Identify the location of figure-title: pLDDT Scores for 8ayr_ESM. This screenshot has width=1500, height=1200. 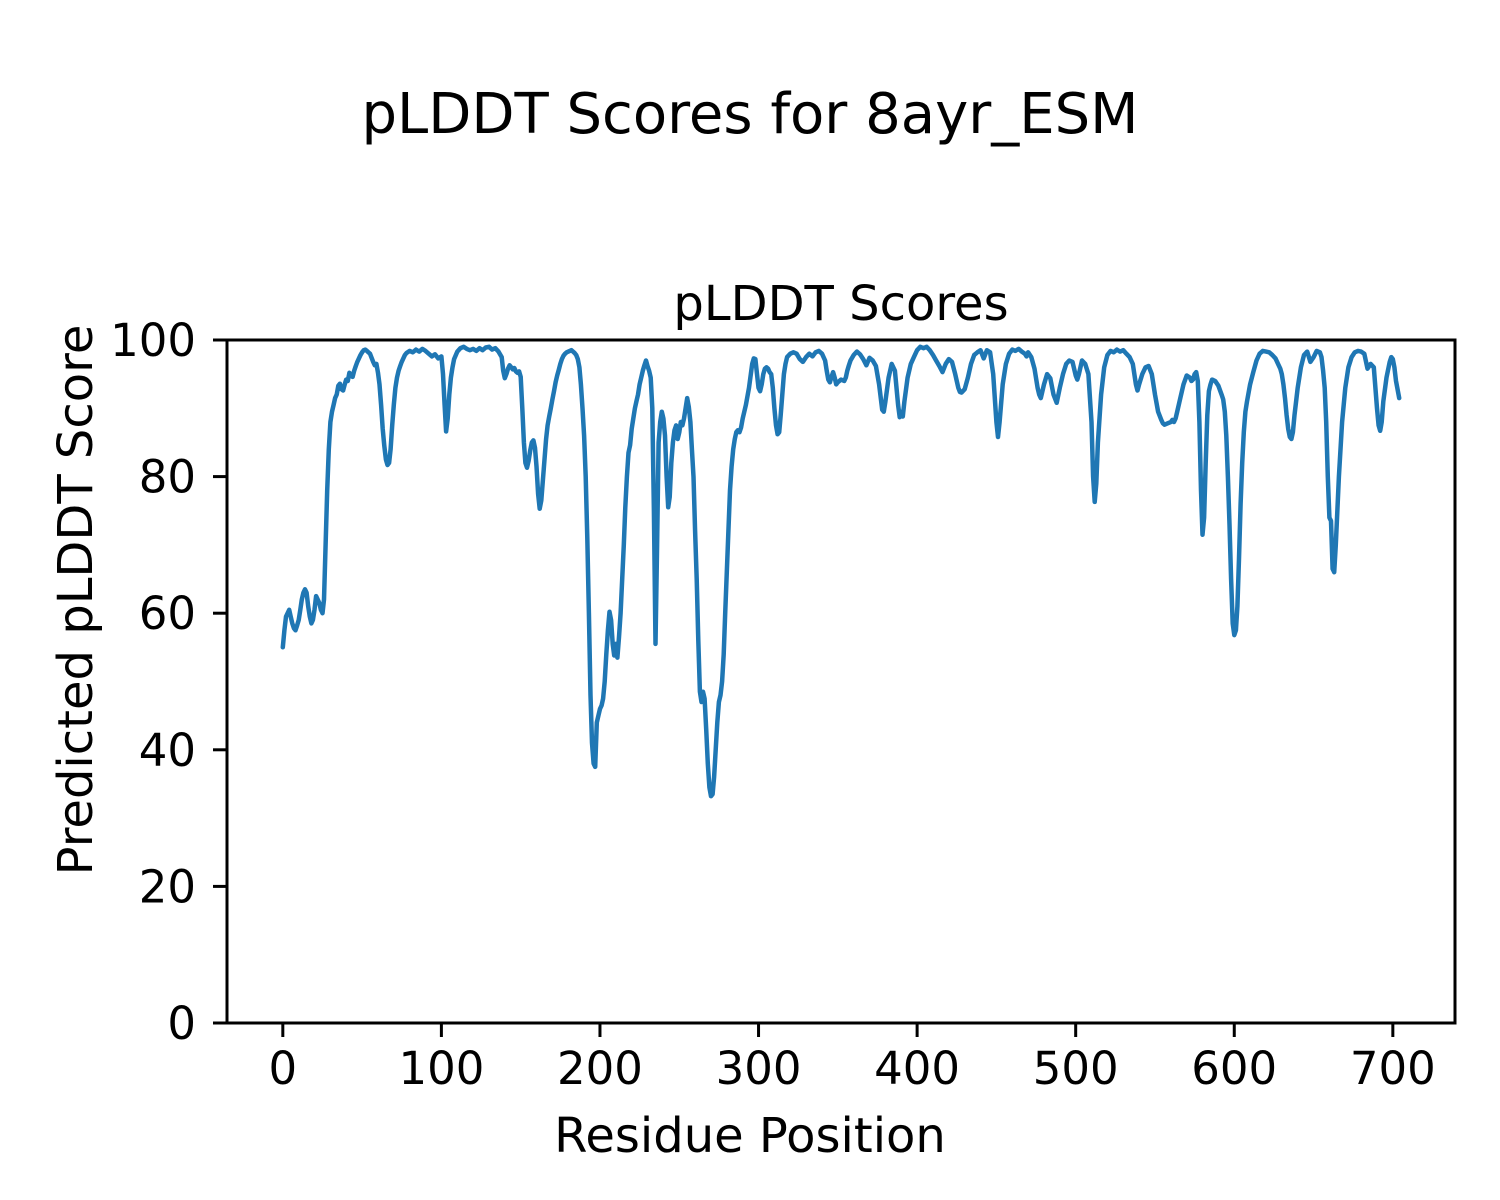
(750, 114).